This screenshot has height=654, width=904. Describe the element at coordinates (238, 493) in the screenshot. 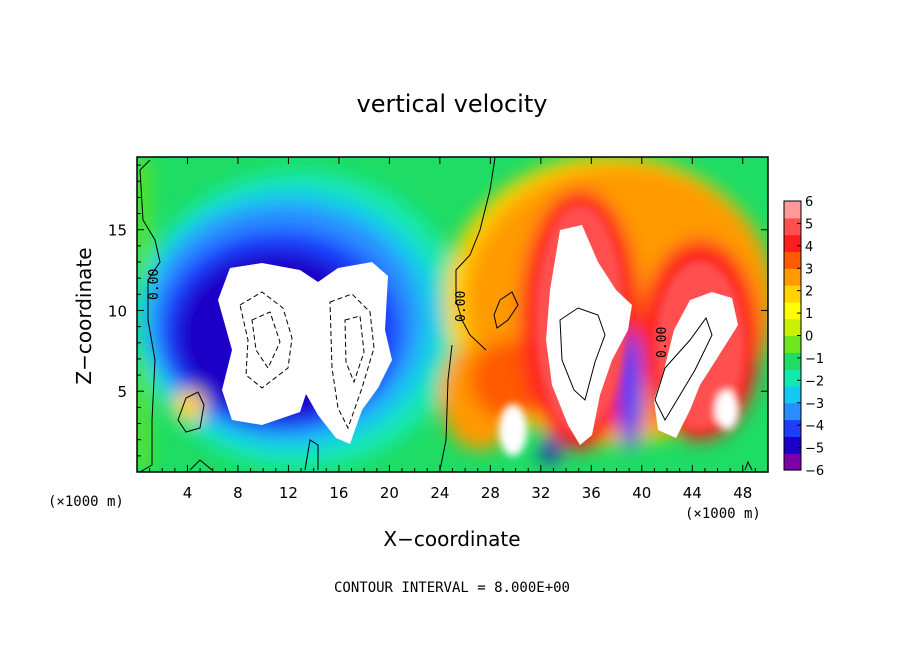

I see `x-tick-label: 8` at that location.